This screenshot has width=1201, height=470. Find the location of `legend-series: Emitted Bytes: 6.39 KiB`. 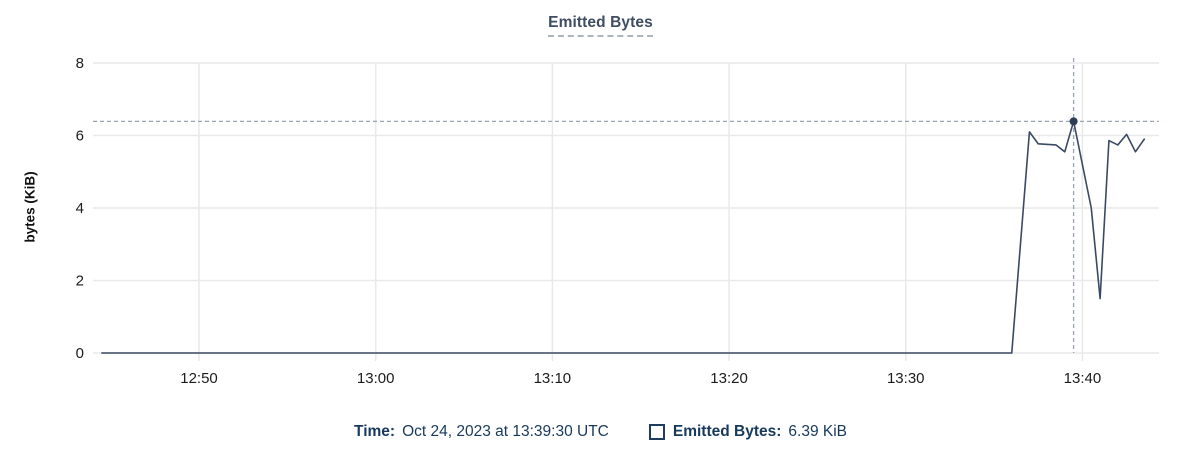

legend-series: Emitted Bytes: 6.39 KiB is located at coordinates (747, 432).